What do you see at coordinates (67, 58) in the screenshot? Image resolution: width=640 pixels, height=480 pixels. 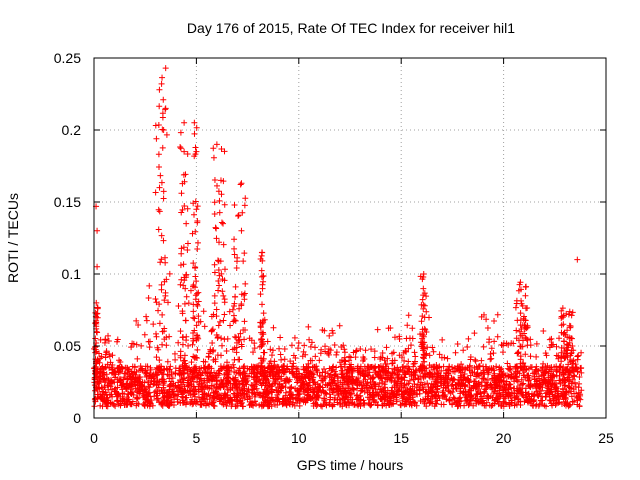 I see `y-tick-label: 0.25` at bounding box center [67, 58].